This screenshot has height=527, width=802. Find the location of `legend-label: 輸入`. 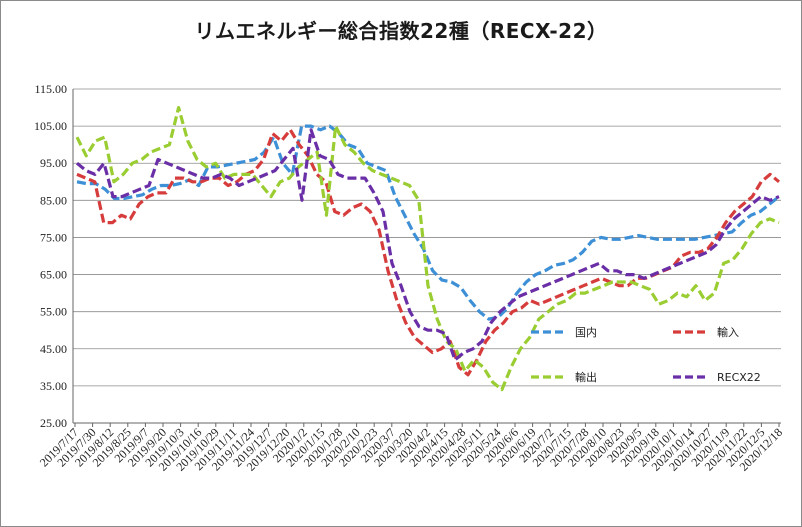

legend-label: 輸入 is located at coordinates (728, 332).